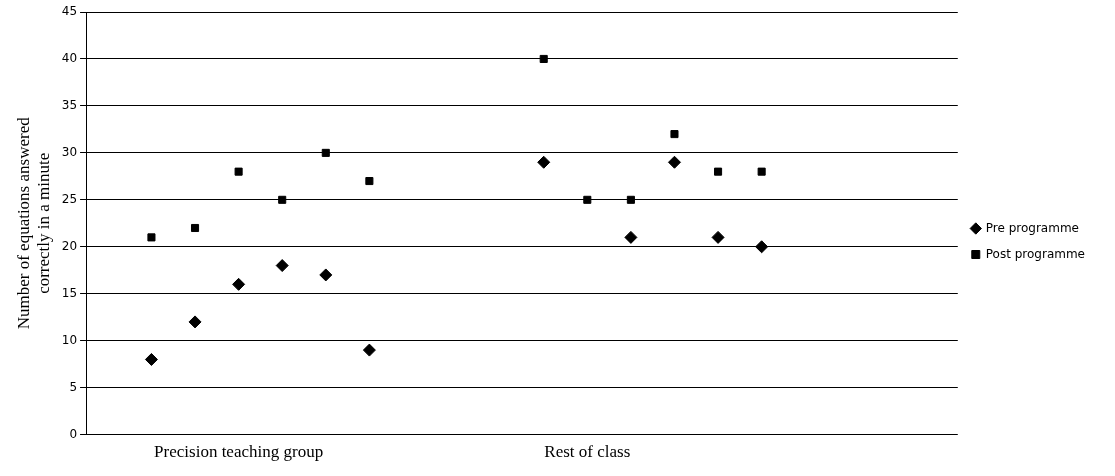 The width and height of the screenshot is (1115, 476). I want to click on y-tick-label: 5, so click(73, 386).